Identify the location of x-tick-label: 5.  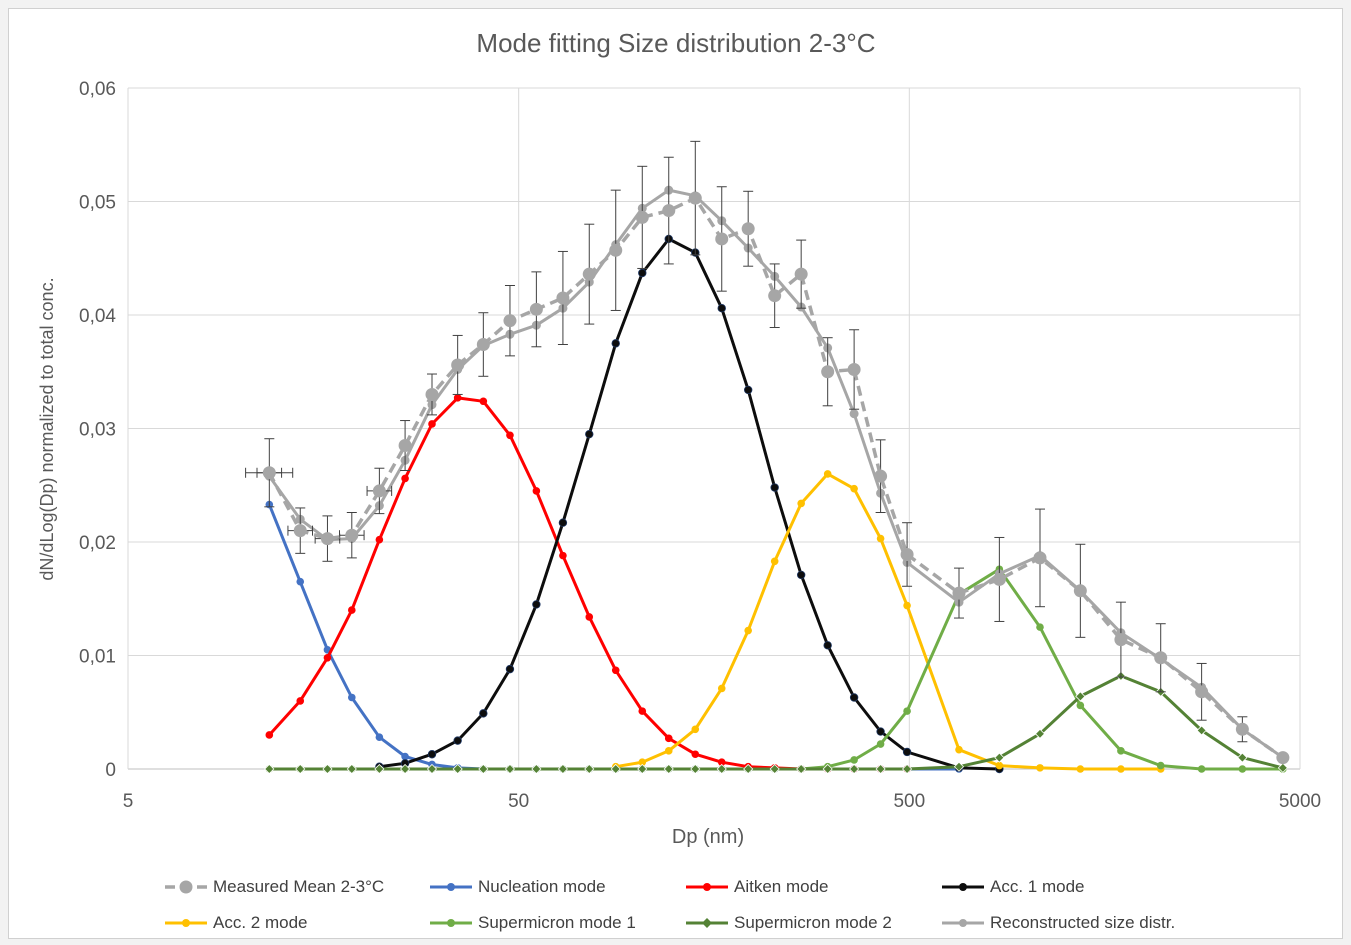
(128, 801).